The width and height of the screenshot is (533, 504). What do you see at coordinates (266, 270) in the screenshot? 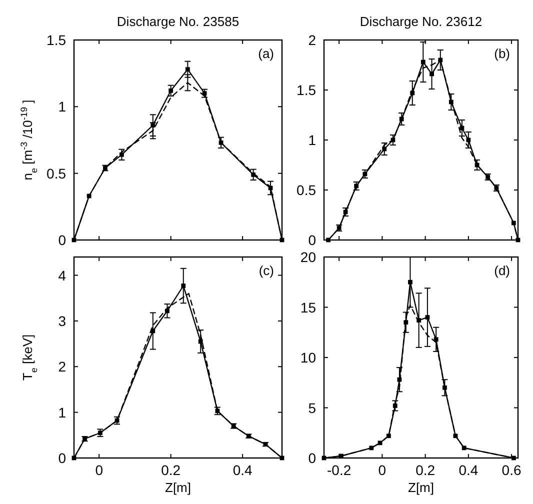
I see `annotation: (c)` at bounding box center [266, 270].